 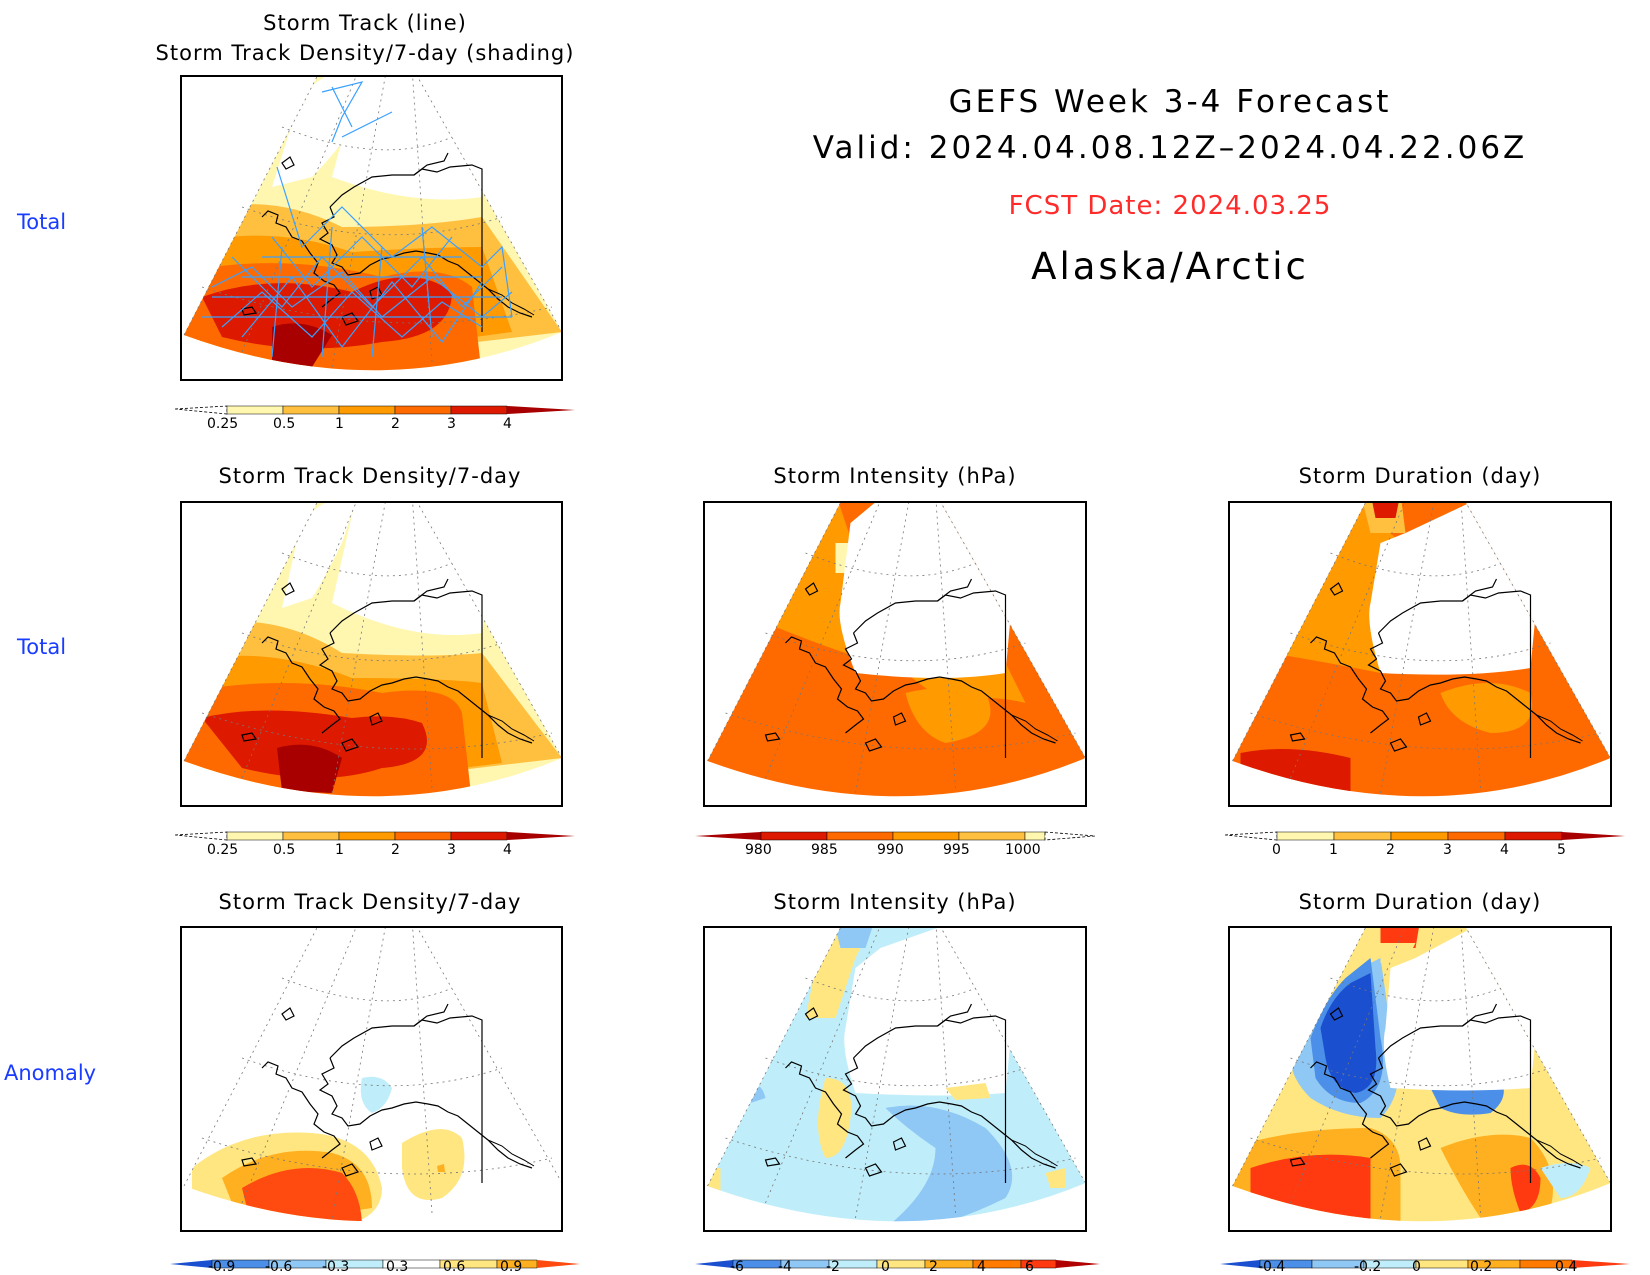 What do you see at coordinates (365, 23) in the screenshot?
I see `panel1-title-line1: Storm Track (line)` at bounding box center [365, 23].